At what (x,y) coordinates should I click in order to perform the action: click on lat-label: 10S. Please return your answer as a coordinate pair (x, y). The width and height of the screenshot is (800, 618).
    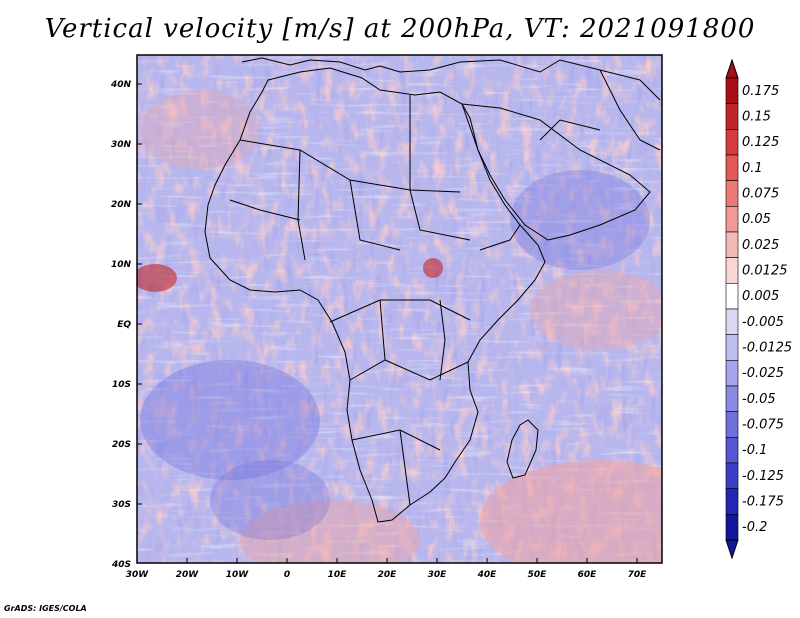
    Looking at the image, I should click on (121, 385).